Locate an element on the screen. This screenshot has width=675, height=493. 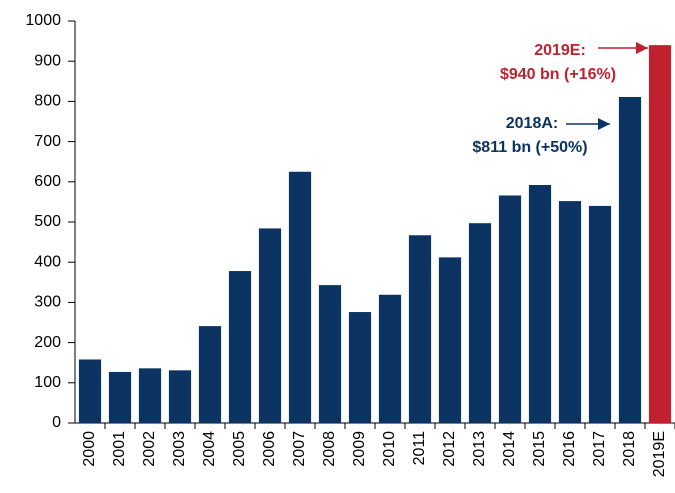
y-tick-label: 600 is located at coordinates (47, 181).